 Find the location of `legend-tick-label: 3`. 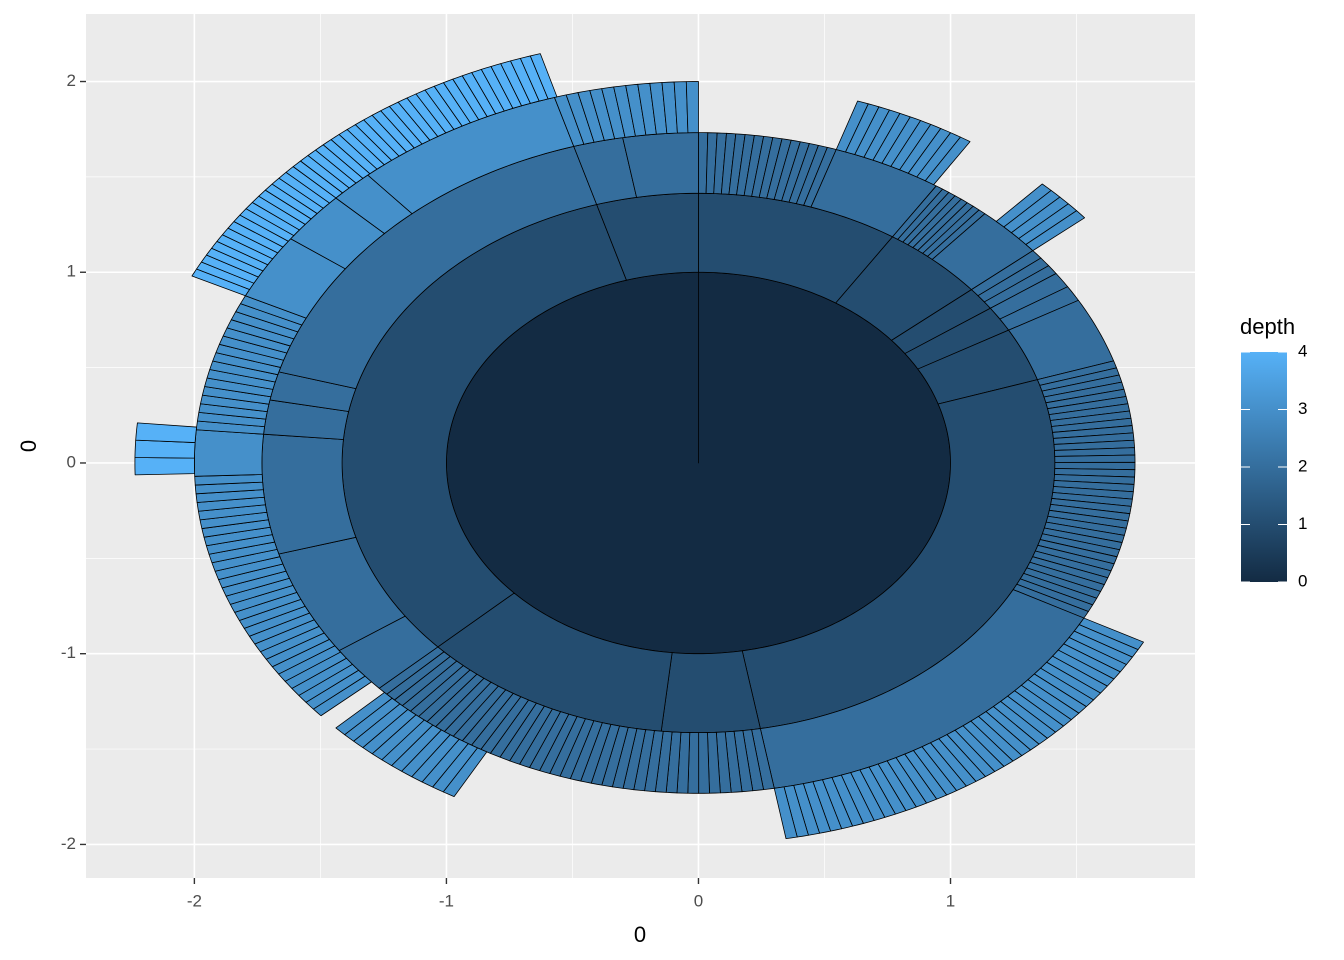

legend-tick-label: 3 is located at coordinates (1302, 408).